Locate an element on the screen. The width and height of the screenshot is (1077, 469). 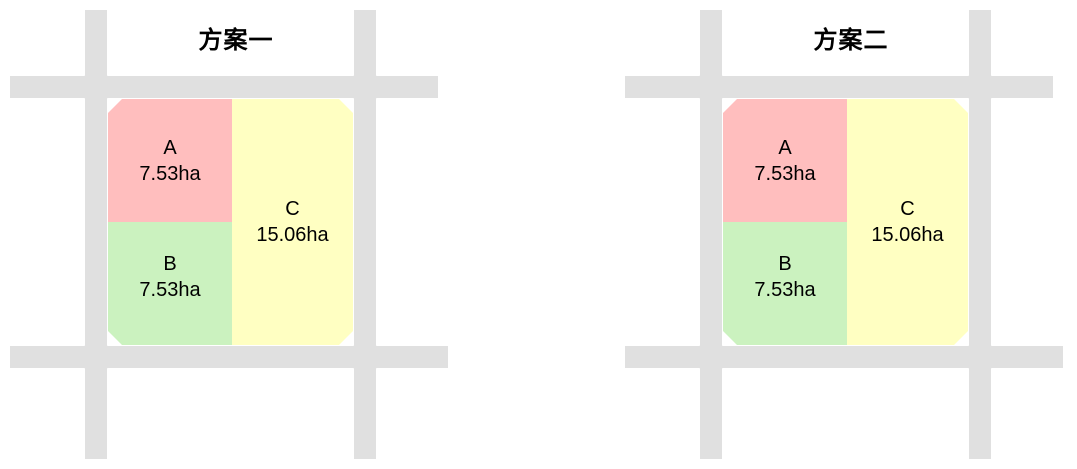
plan-1-title: 方案一 is located at coordinates (236, 40).